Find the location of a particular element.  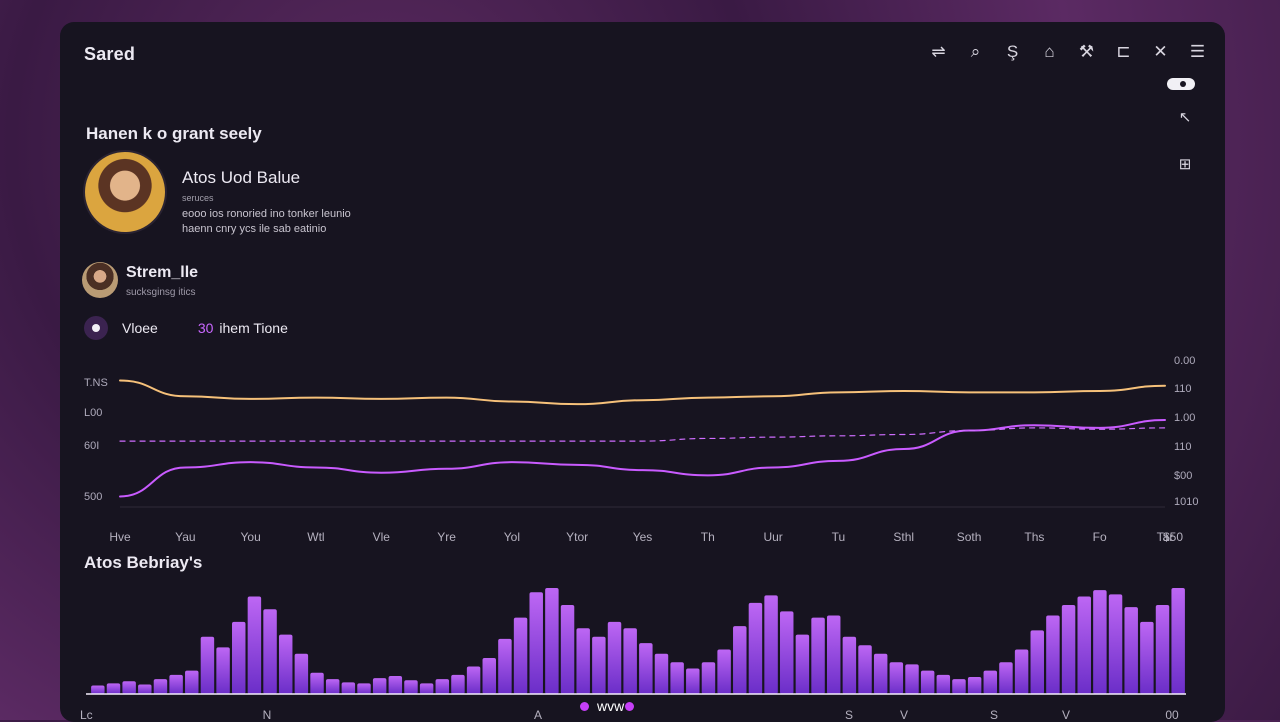

search-glyph: ⌕ is located at coordinates (976, 52).